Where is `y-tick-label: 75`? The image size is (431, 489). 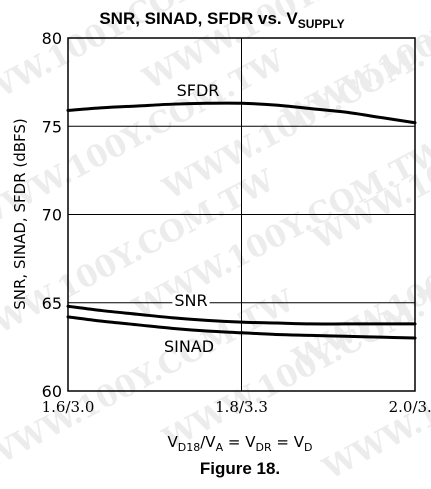 y-tick-label: 75 is located at coordinates (52, 126).